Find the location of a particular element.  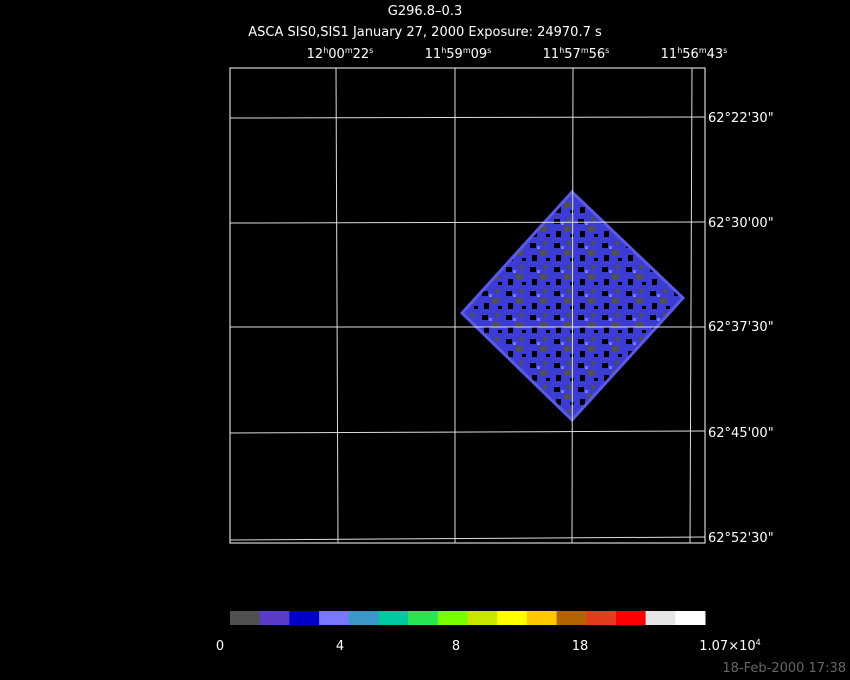

label-part: 4 is located at coordinates (340, 646).